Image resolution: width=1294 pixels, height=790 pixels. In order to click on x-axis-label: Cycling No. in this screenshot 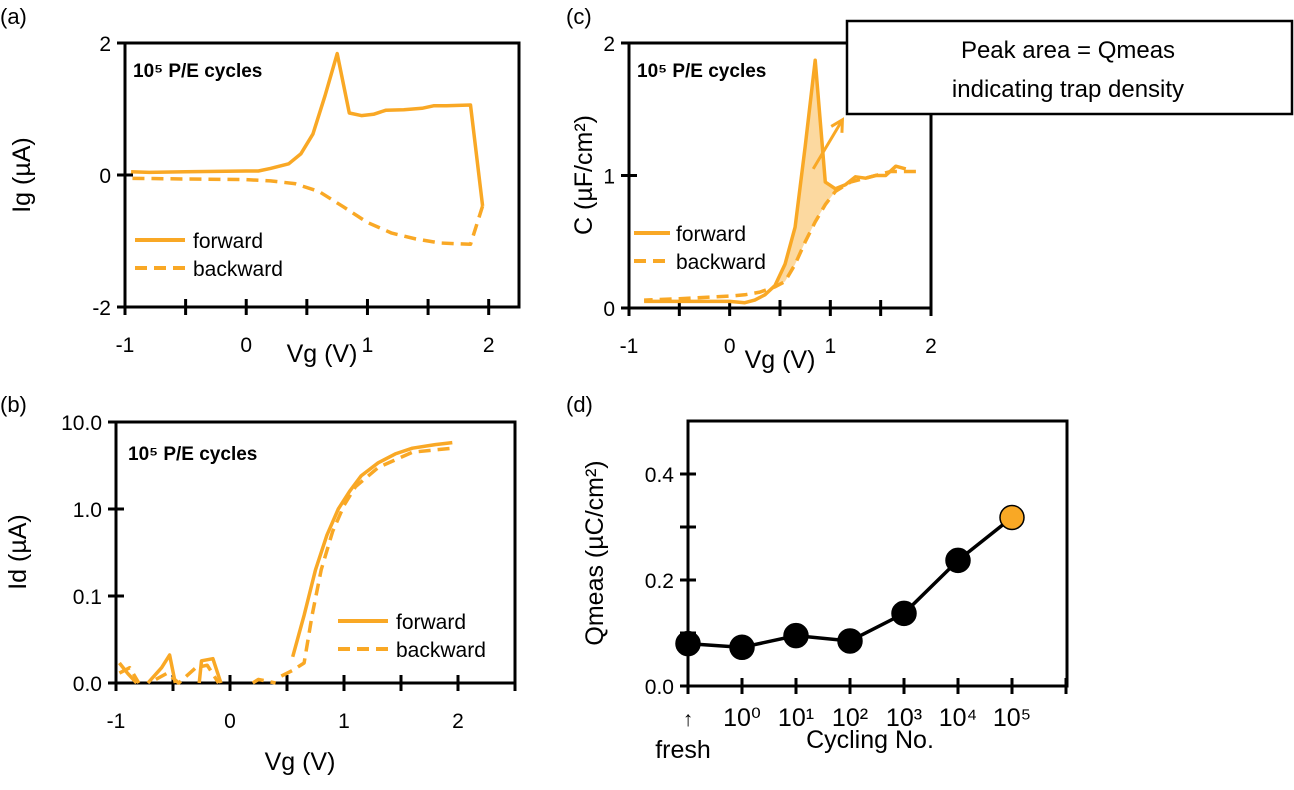, I will do `click(870, 740)`.